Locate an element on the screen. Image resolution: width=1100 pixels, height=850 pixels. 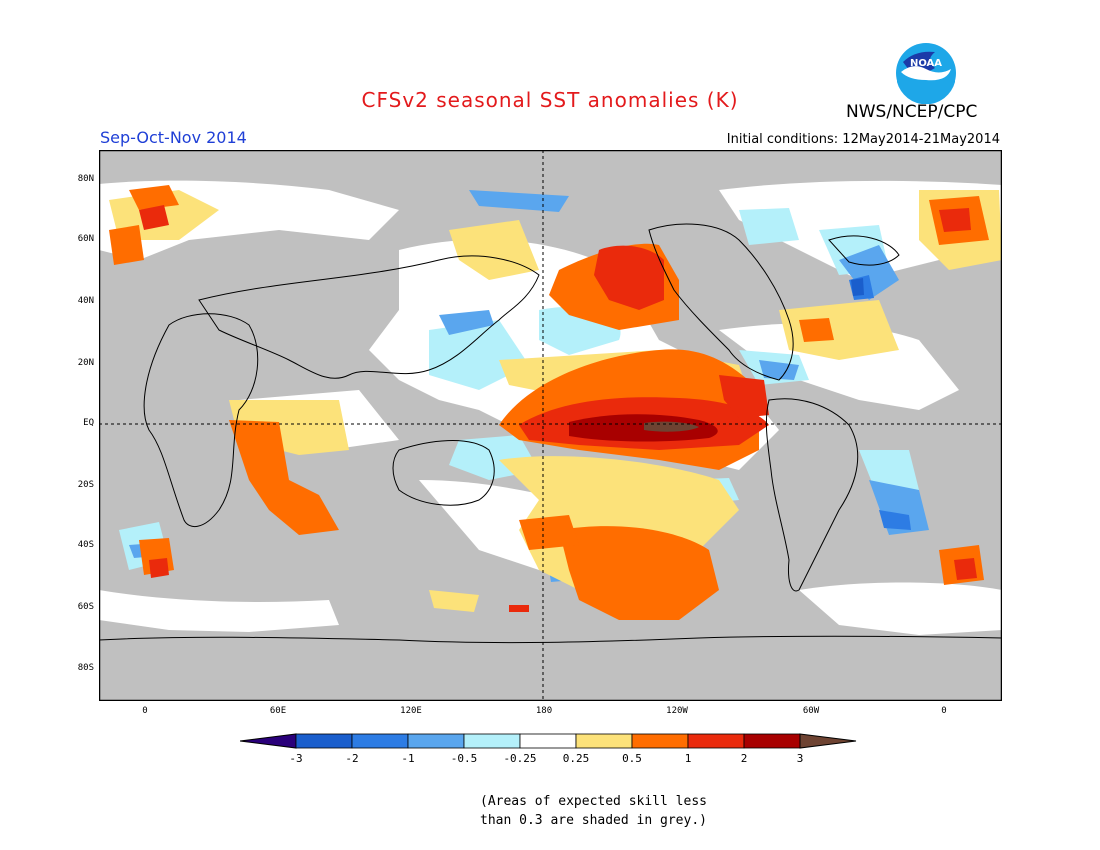
logo-text: NOAA is located at coordinates (926, 63).